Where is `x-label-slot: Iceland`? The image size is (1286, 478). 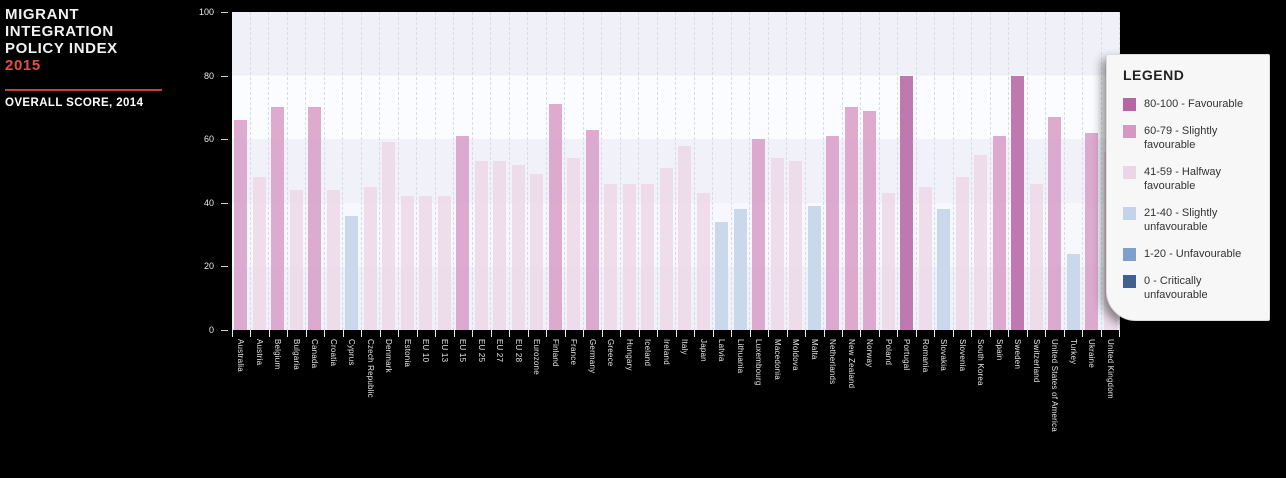
x-label-slot: Iceland is located at coordinates (648, 408).